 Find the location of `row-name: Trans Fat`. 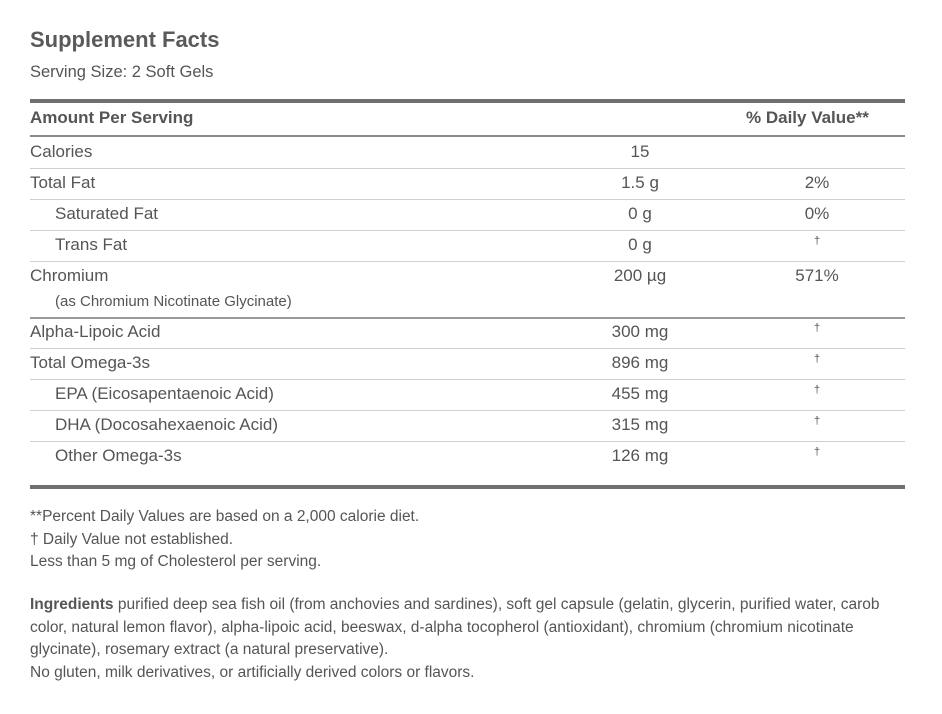

row-name: Trans Fat is located at coordinates (91, 244).